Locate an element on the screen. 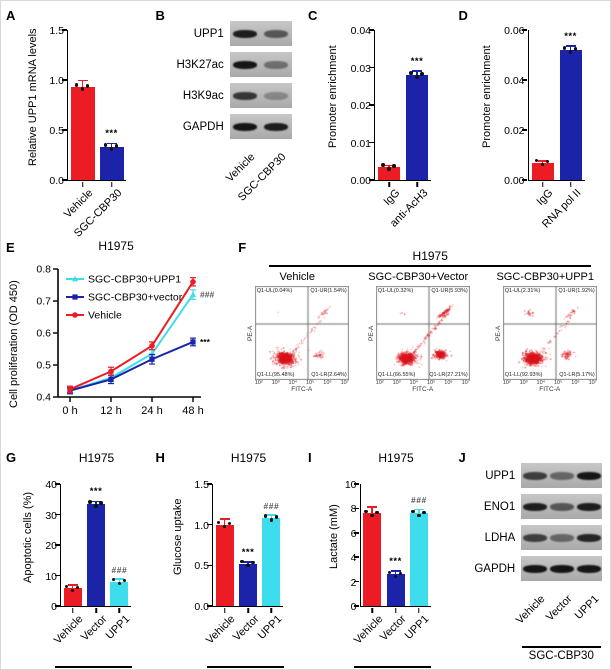  flow-x-tick: 10³ is located at coordinates (523, 382).